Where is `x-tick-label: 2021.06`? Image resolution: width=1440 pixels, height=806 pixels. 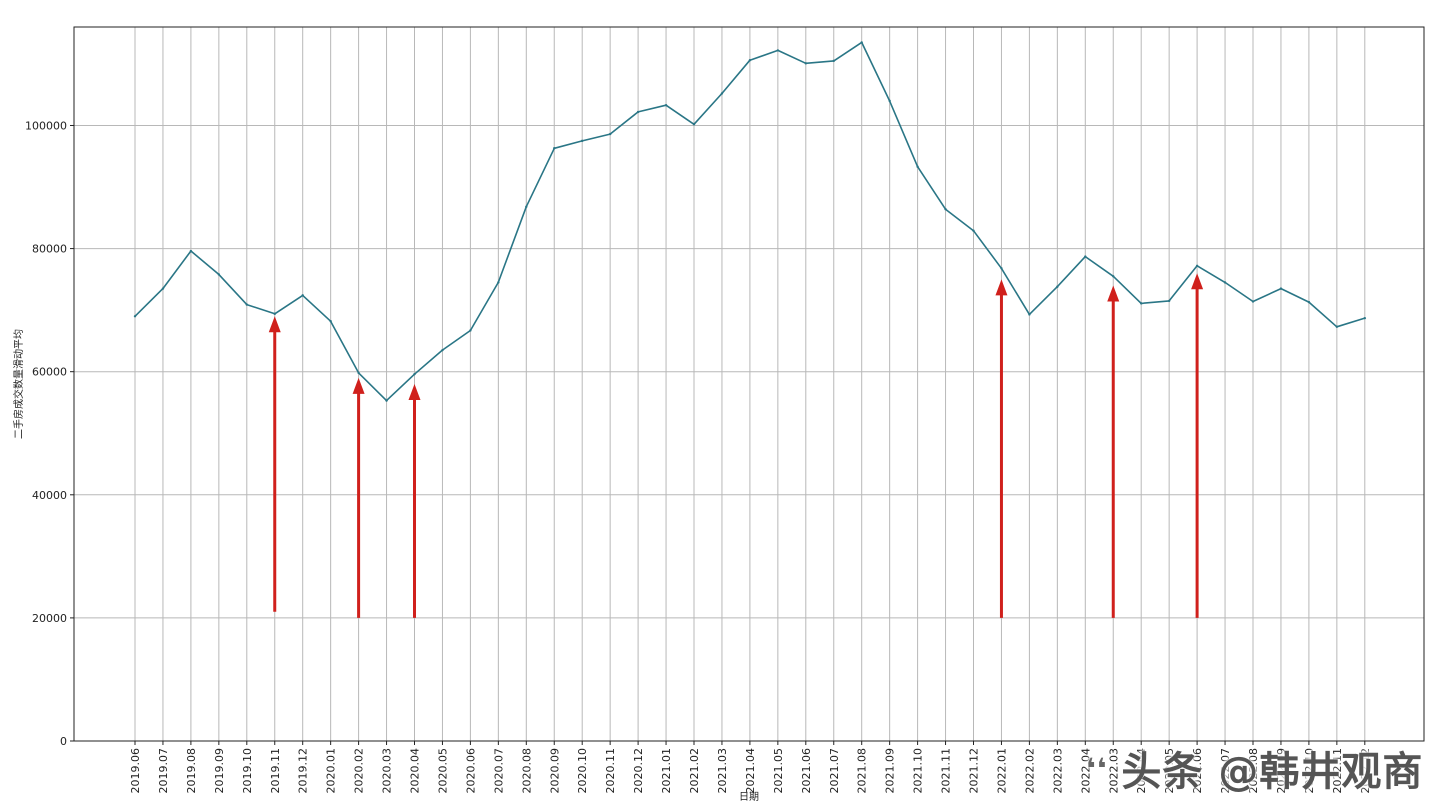
x-tick-label: 2021.06 is located at coordinates (806, 771).